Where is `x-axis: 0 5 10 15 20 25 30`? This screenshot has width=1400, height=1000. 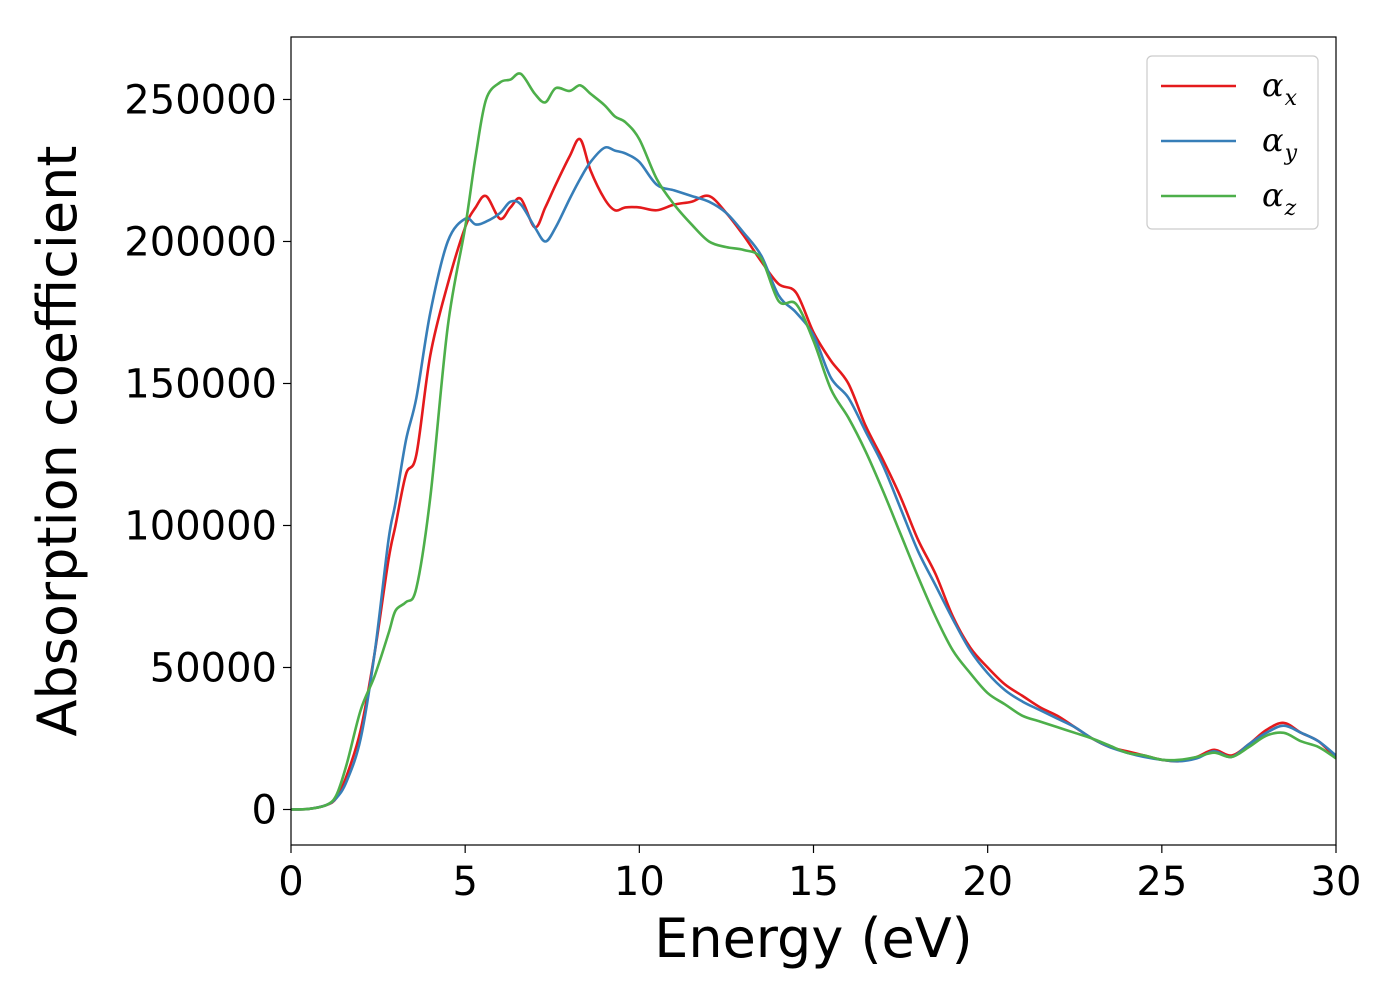 x-axis: 0 5 10 15 20 25 30 is located at coordinates (819, 875).